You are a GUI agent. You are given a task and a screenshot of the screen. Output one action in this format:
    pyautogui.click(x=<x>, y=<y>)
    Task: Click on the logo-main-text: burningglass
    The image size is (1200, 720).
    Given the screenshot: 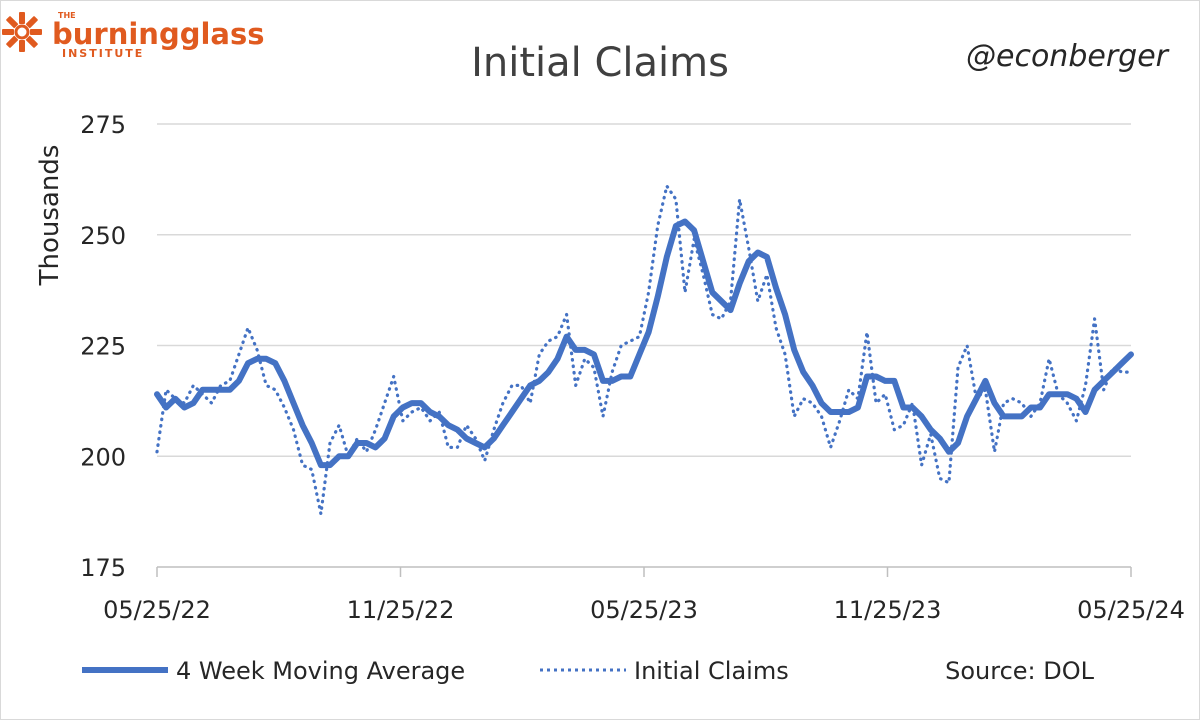 What is the action you would take?
    pyautogui.click(x=158, y=34)
    